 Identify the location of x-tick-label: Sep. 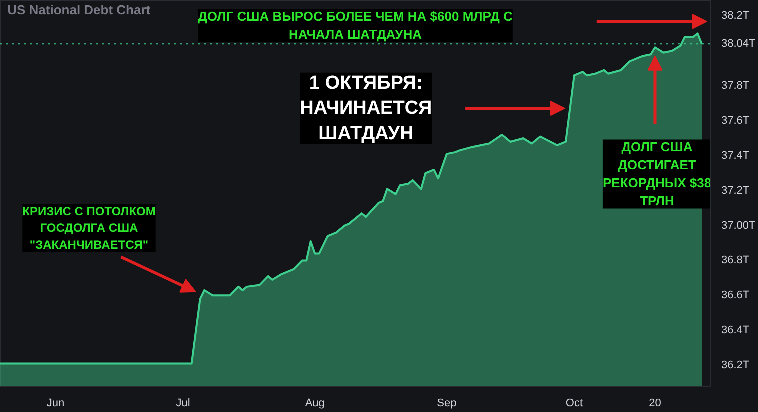
(447, 404).